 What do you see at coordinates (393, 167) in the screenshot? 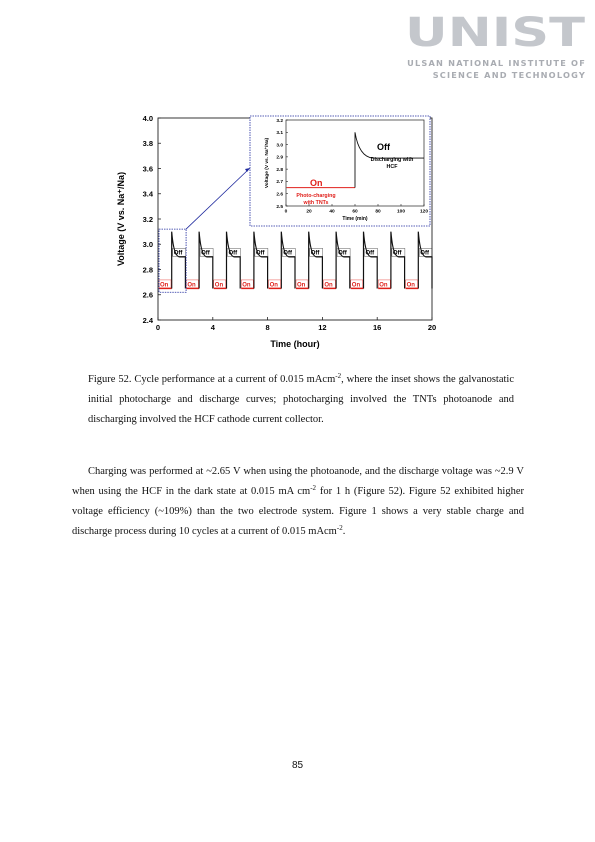
I see `inset-discharge-note-2: HCF` at bounding box center [393, 167].